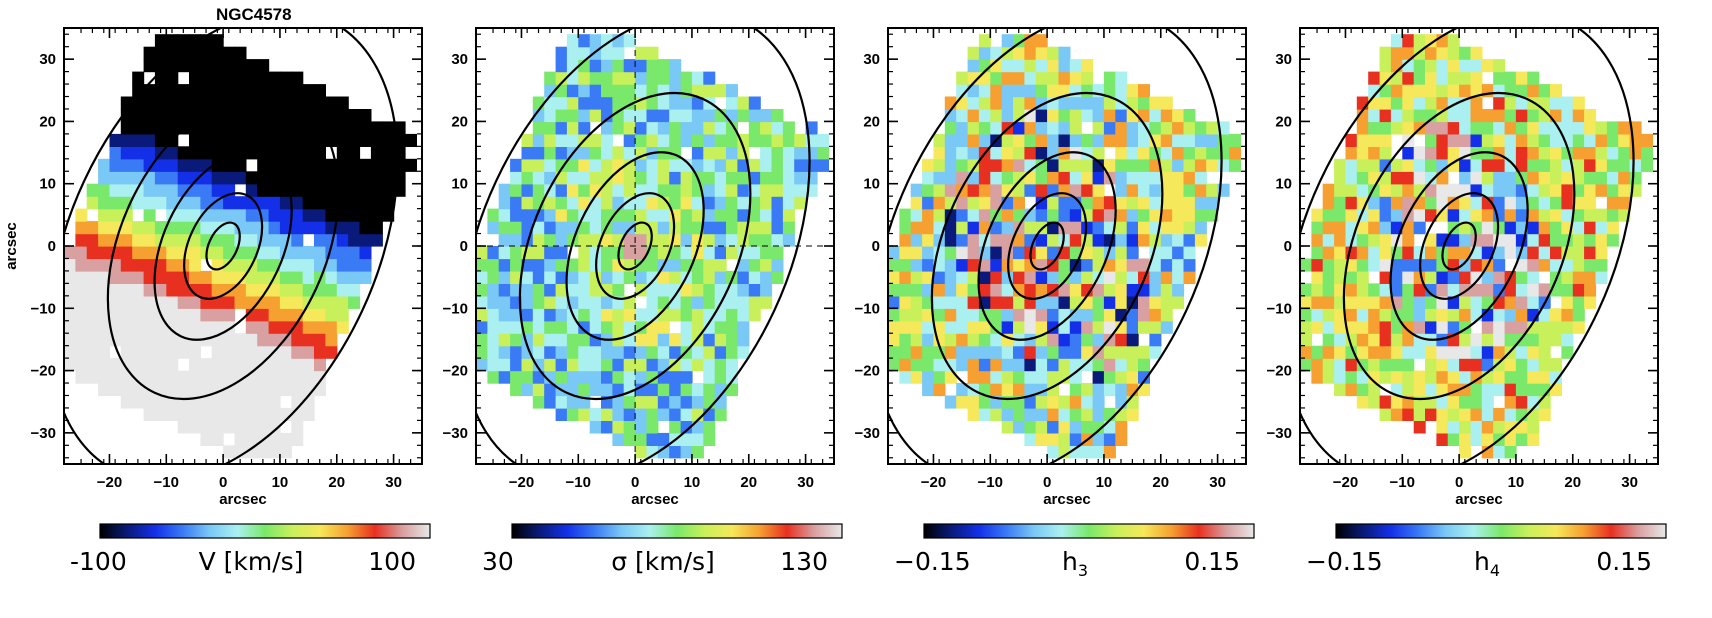 The image size is (1712, 618). I want to click on x-tick-label: 0, so click(635, 482).